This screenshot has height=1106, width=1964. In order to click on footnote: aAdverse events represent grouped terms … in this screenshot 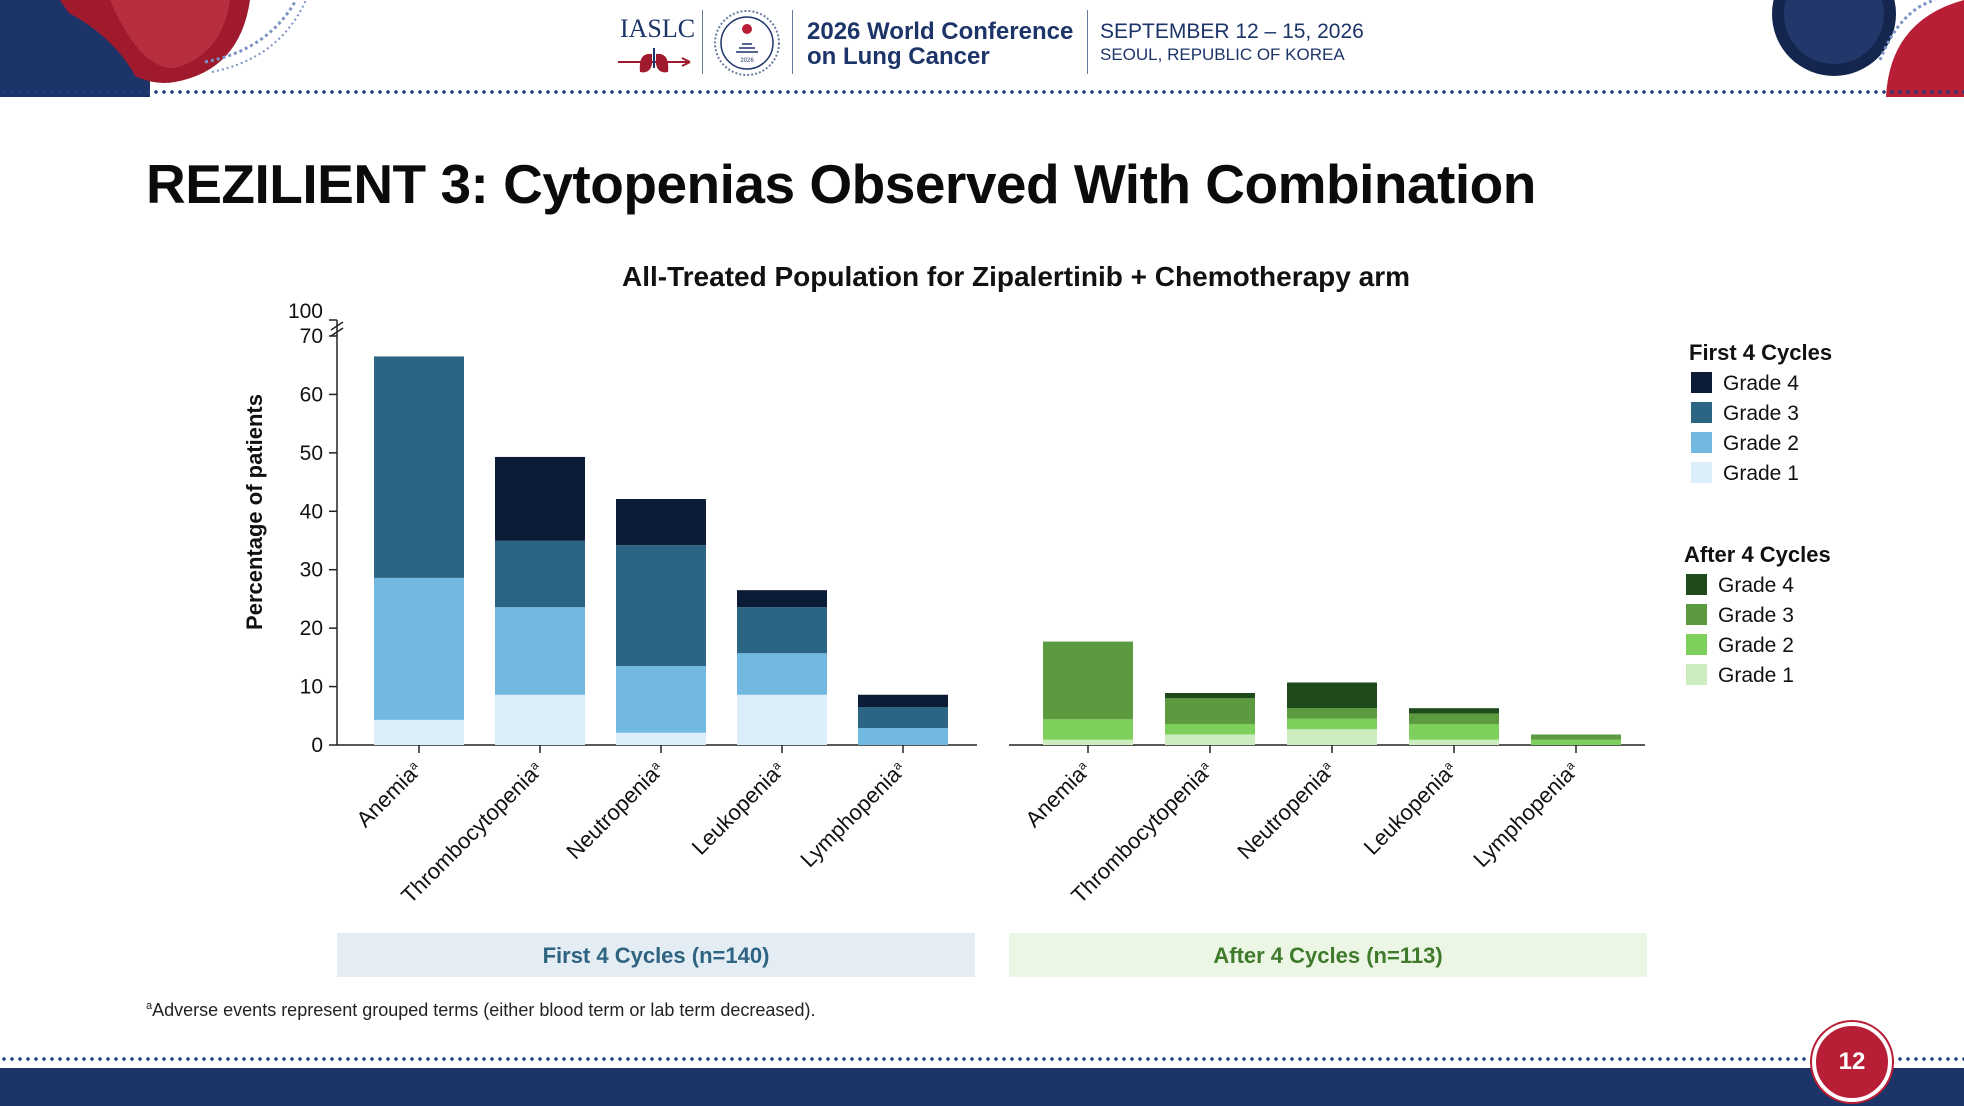, I will do `click(480, 1010)`.